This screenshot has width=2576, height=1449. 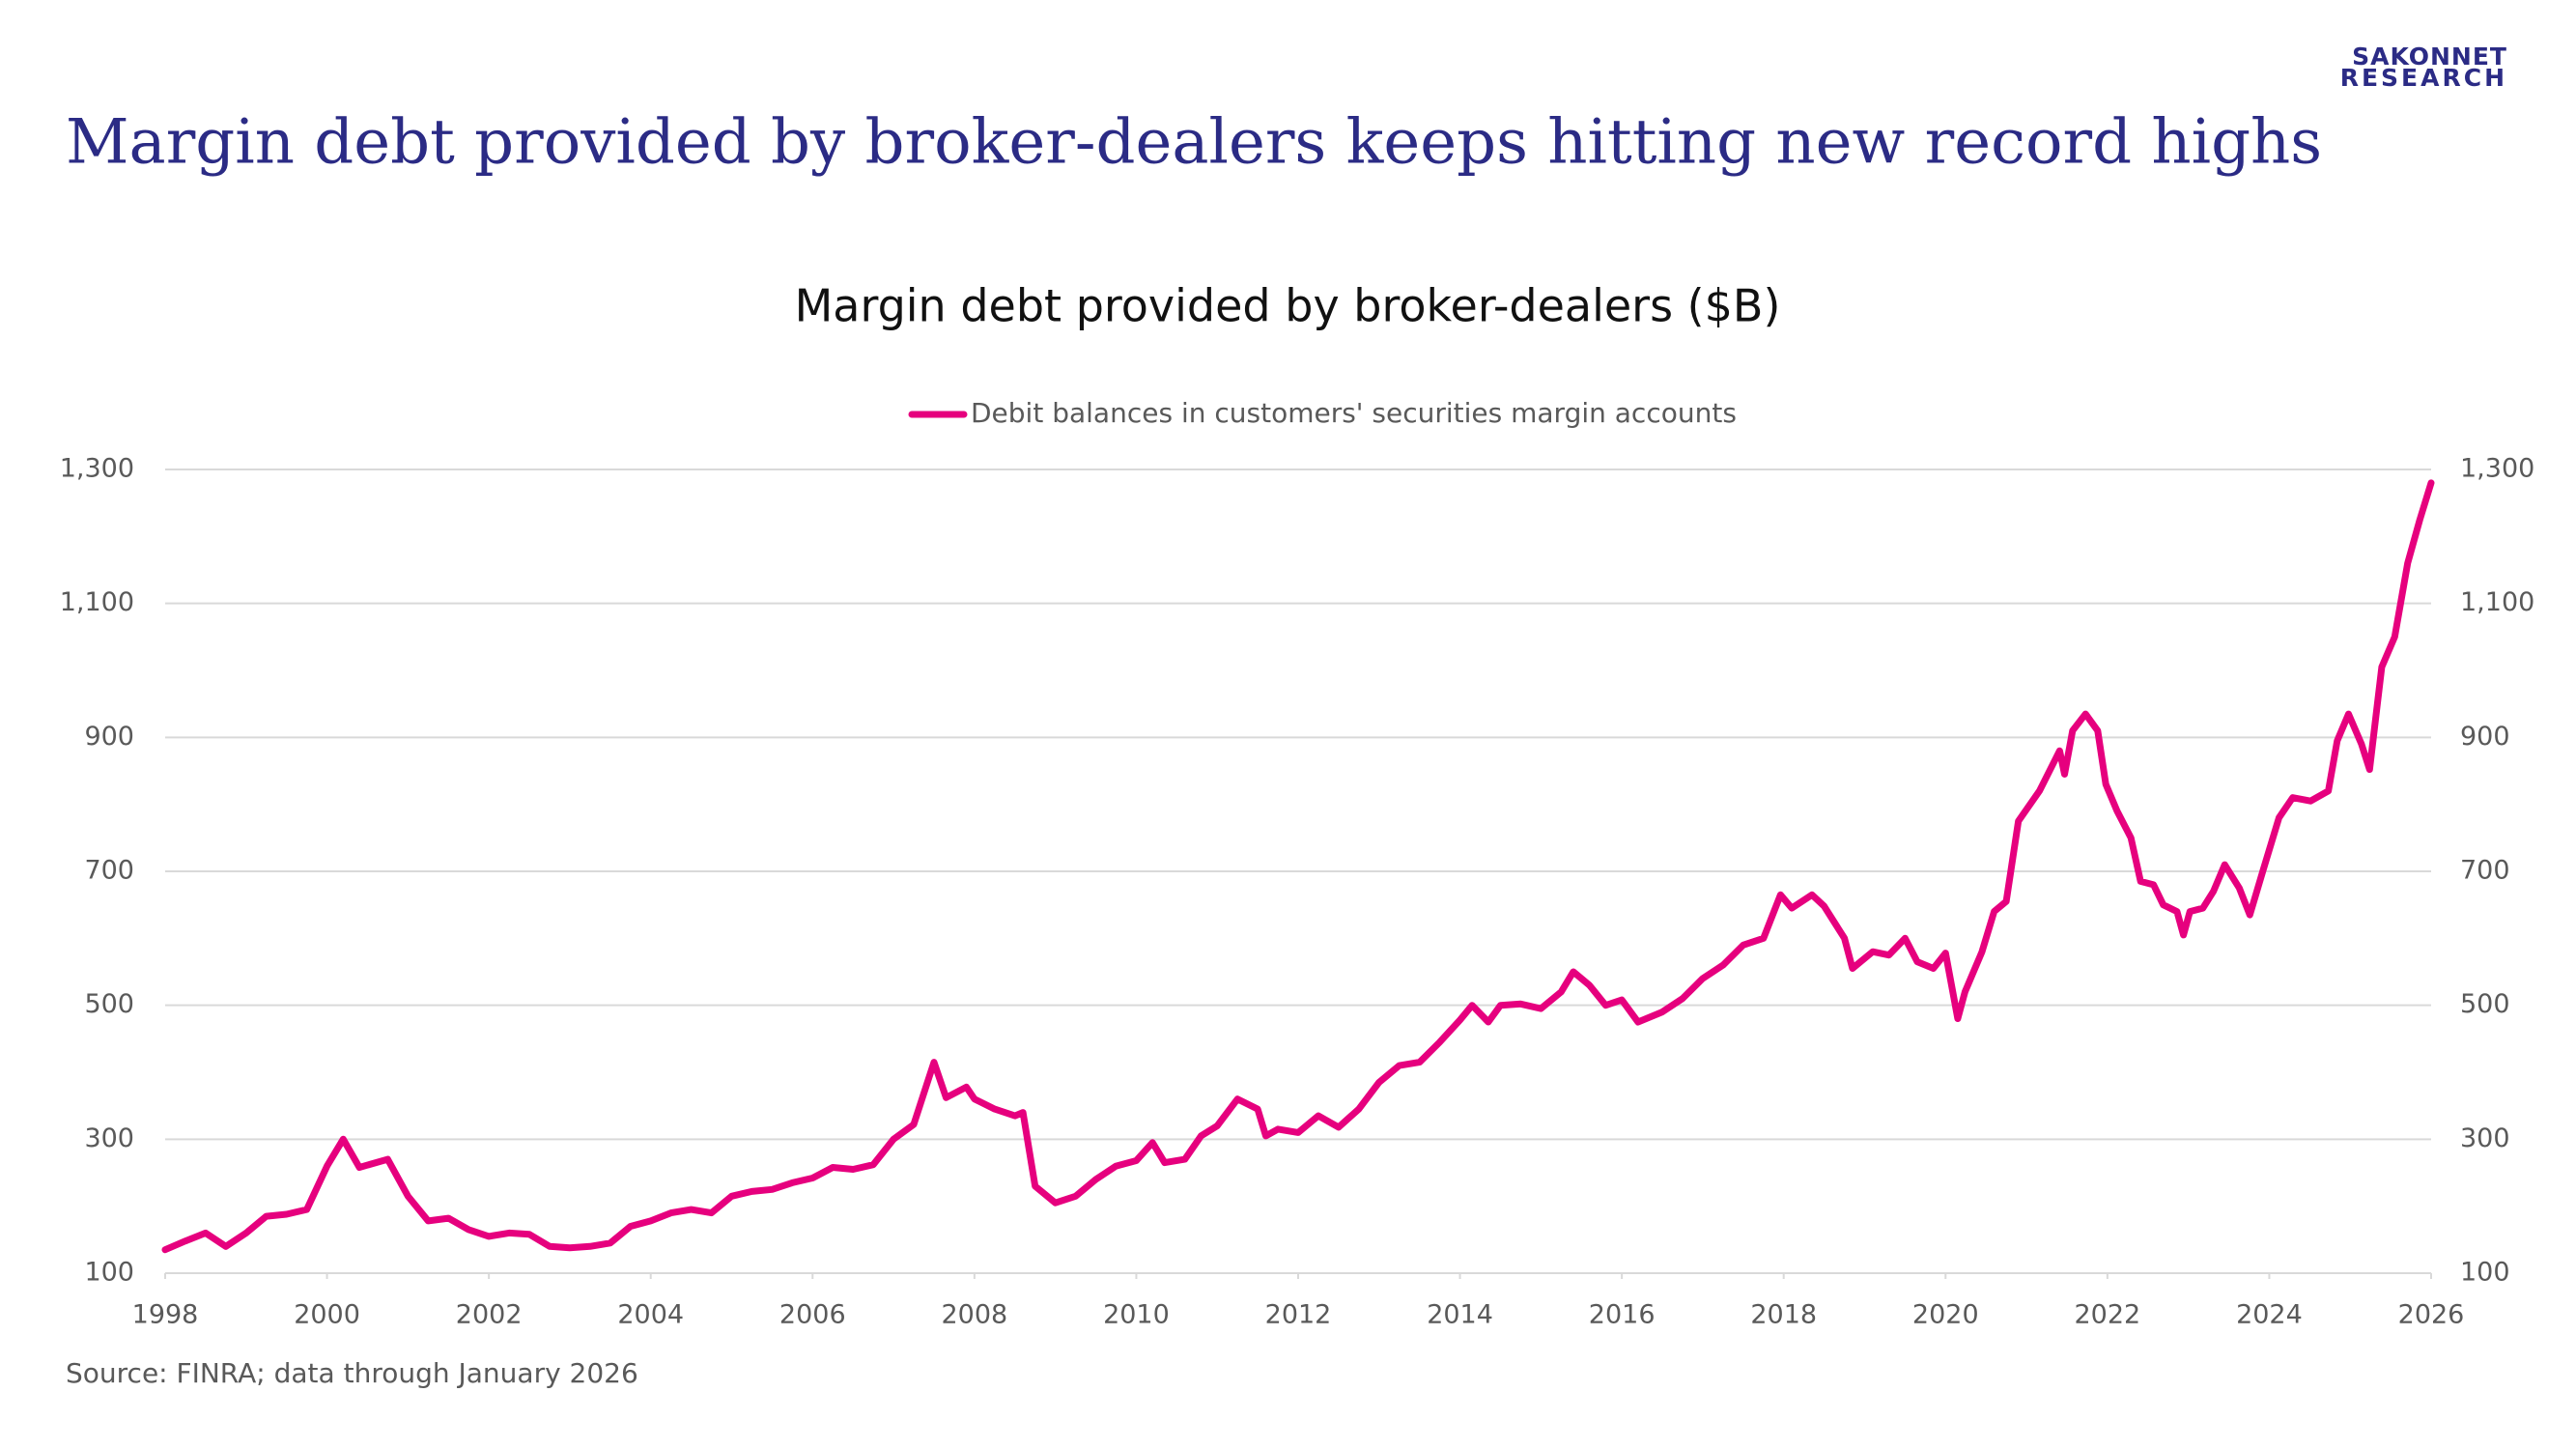 I want to click on y2-tick-label: 1,300, so click(x=2497, y=469).